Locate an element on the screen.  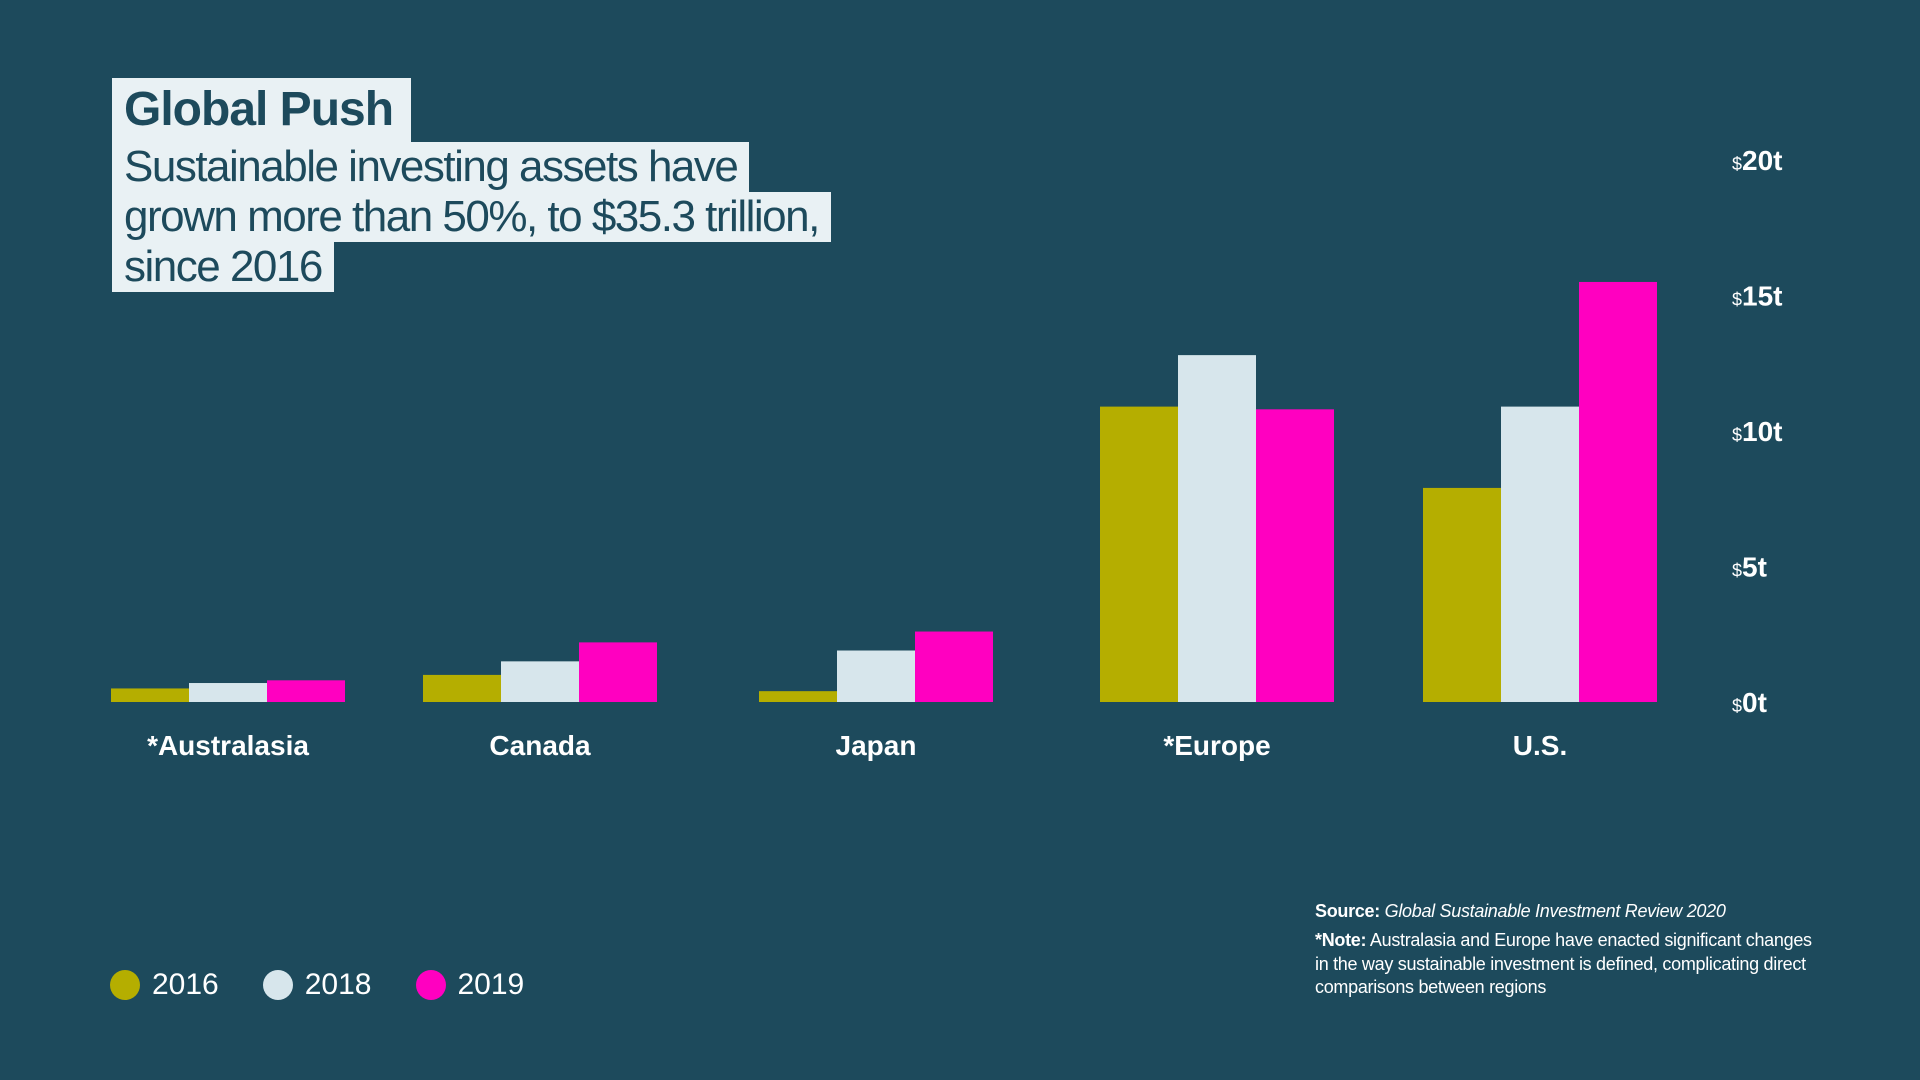
y-tick-label-5t: $5t is located at coordinates (1749, 567).